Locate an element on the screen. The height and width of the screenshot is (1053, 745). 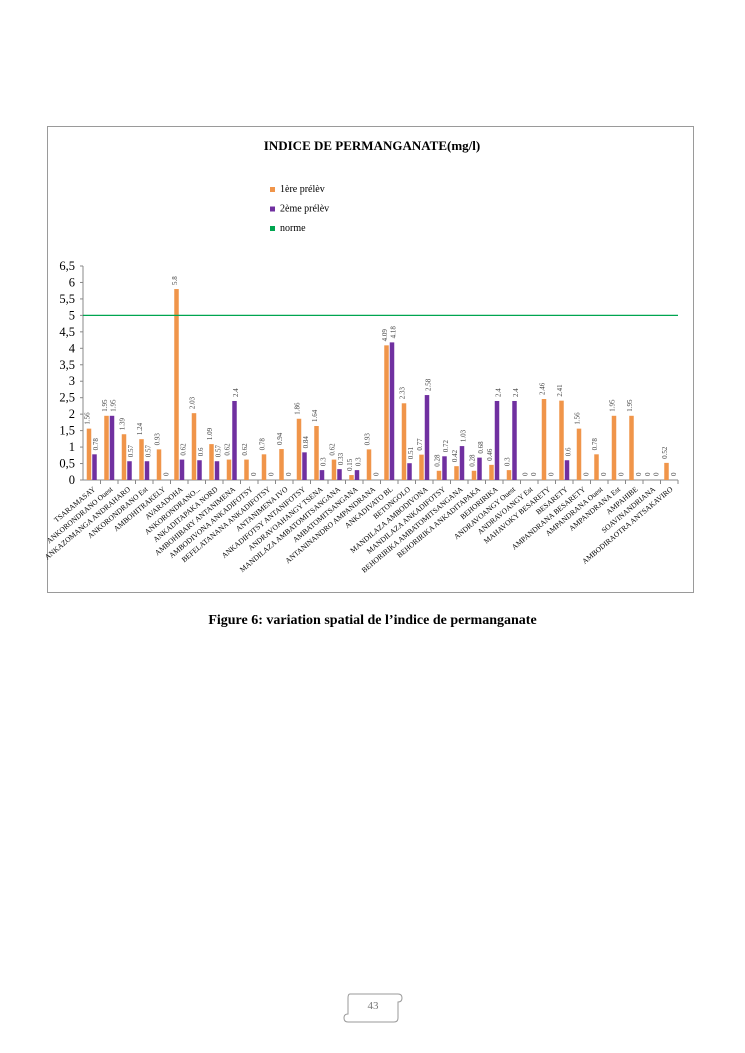
legend-swatch is located at coordinates (272, 228).